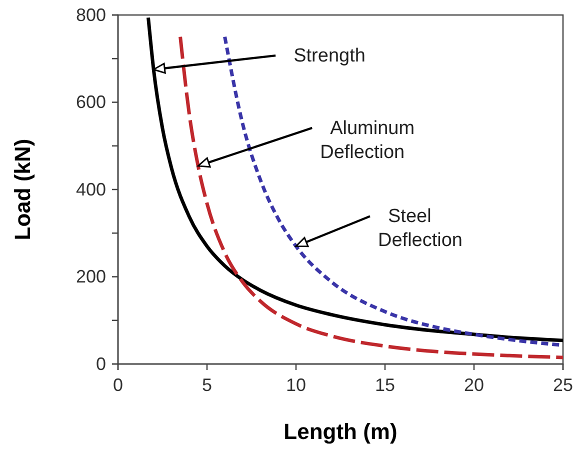 Image resolution: width=579 pixels, height=459 pixels. Describe the element at coordinates (474, 384) in the screenshot. I see `x-tick-label: 20` at that location.